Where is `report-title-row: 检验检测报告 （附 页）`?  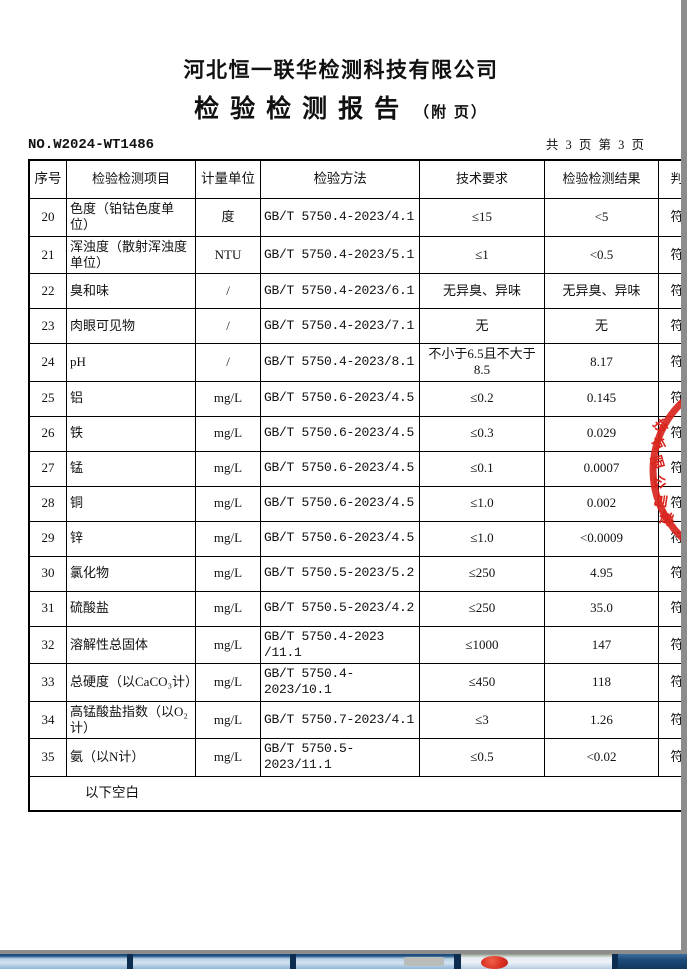 report-title-row: 检验检测报告 （附 页） is located at coordinates (341, 107).